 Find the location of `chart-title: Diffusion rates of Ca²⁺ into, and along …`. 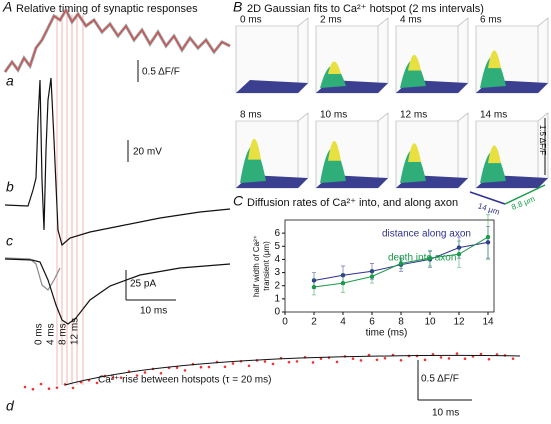

chart-title: Diffusion rates of Ca²⁺ into, and along … is located at coordinates (352, 203).